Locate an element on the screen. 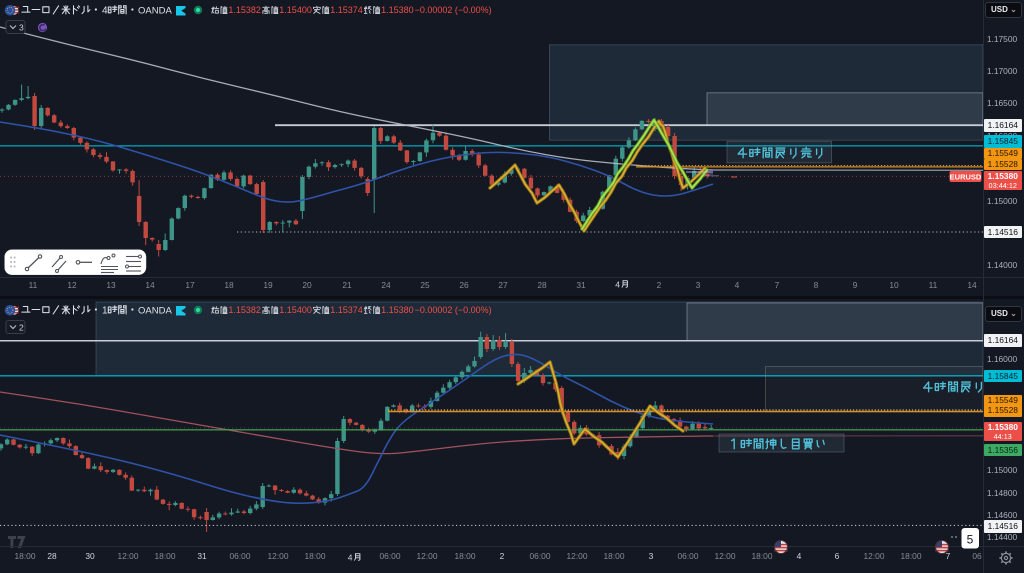  svg-text: 2 is located at coordinates (21, 328).